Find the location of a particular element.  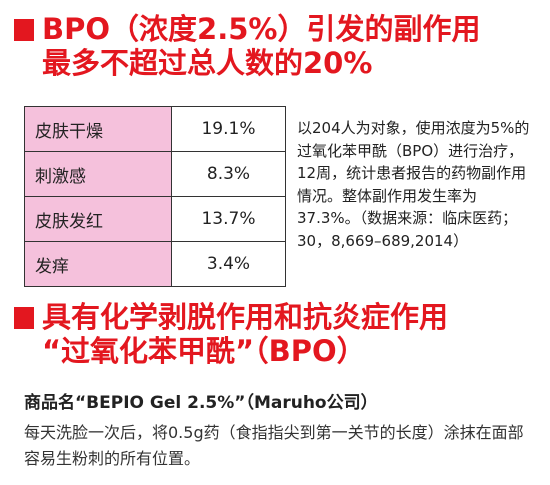

table-row: 皮肤干燥 19.1% is located at coordinates (155, 129).